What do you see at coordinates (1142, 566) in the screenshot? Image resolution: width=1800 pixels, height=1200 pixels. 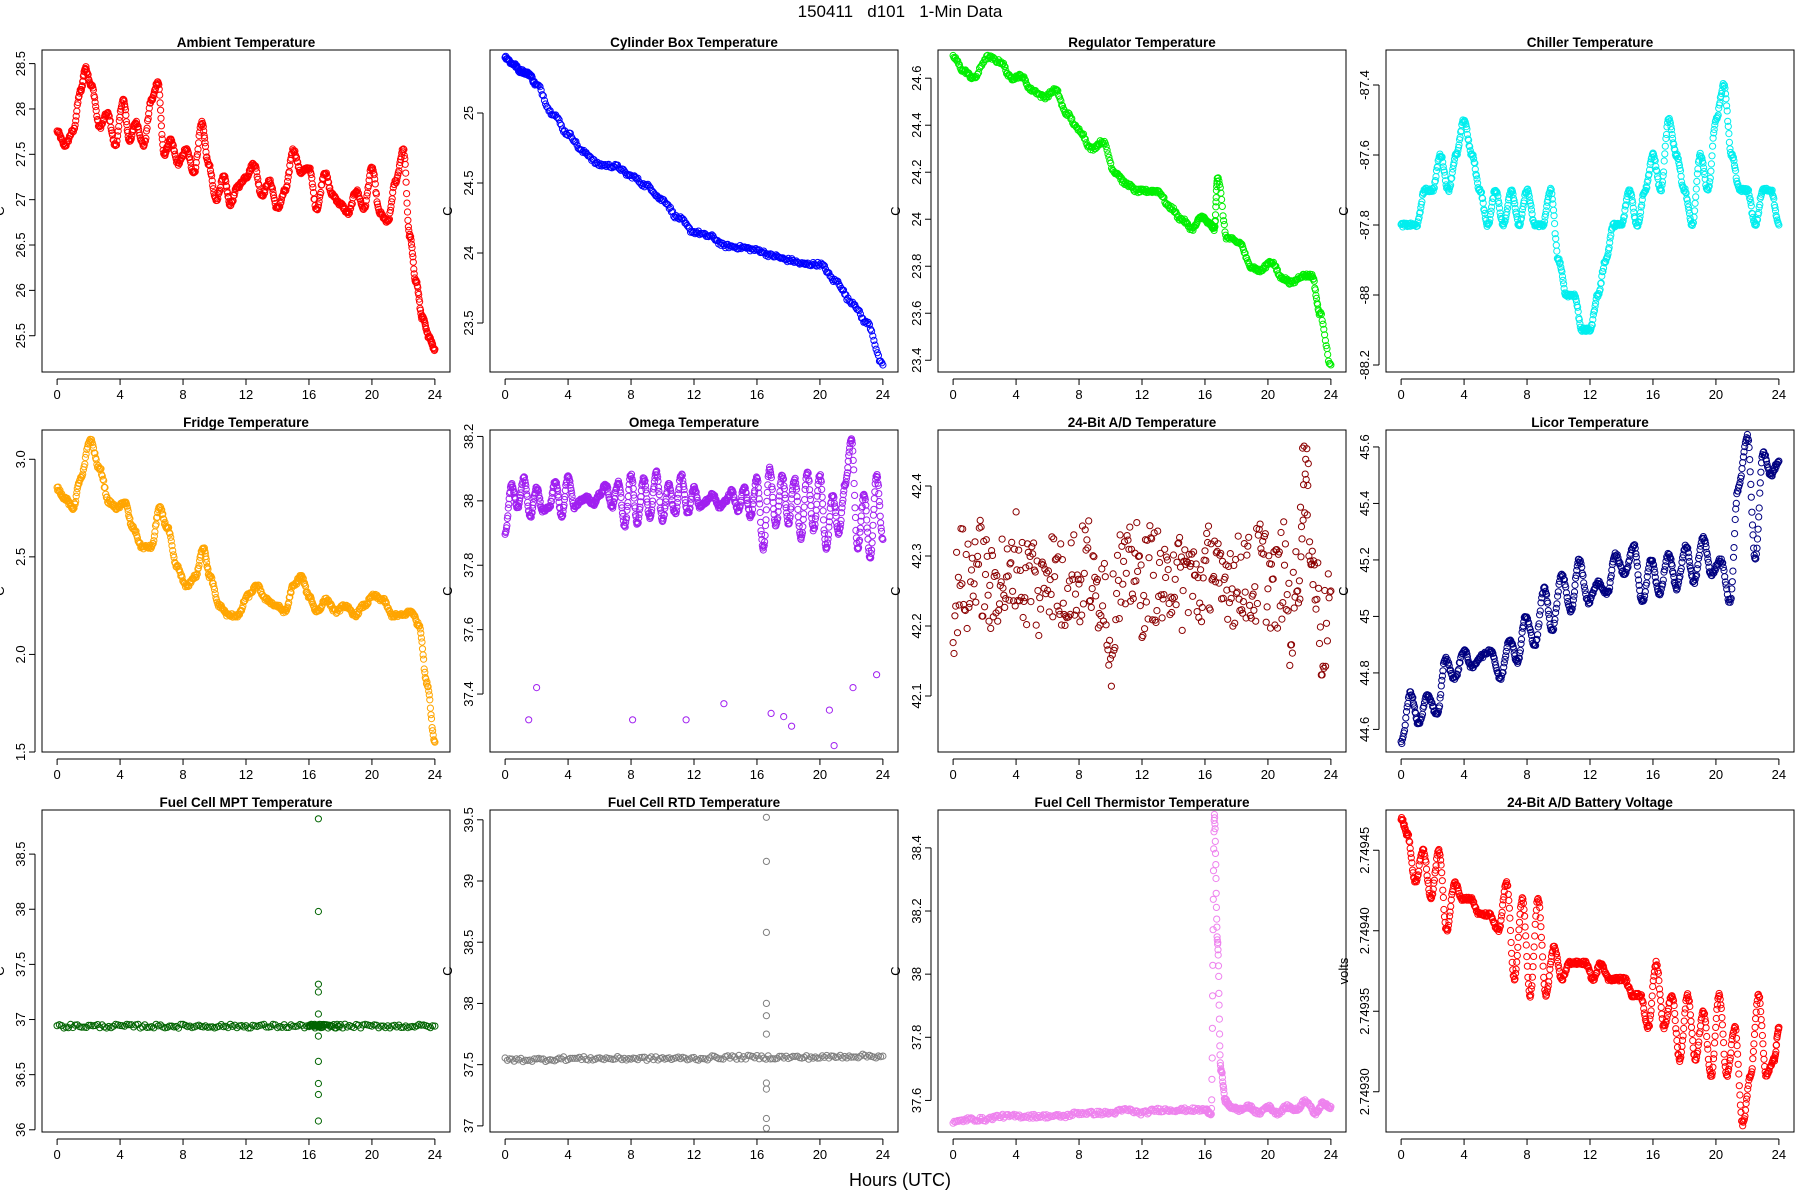 I see `series-points` at bounding box center [1142, 566].